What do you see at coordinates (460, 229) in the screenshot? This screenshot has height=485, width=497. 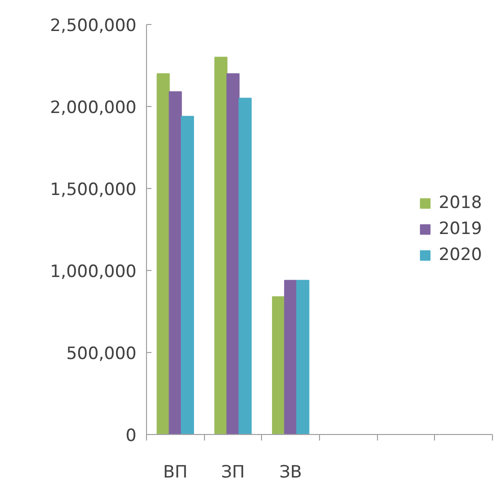 I see `legend-label: 2019` at bounding box center [460, 229].